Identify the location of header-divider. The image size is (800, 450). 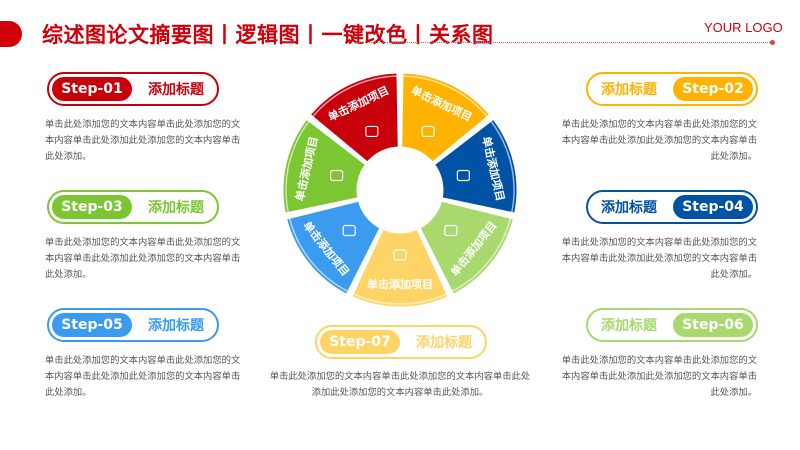
(564, 42).